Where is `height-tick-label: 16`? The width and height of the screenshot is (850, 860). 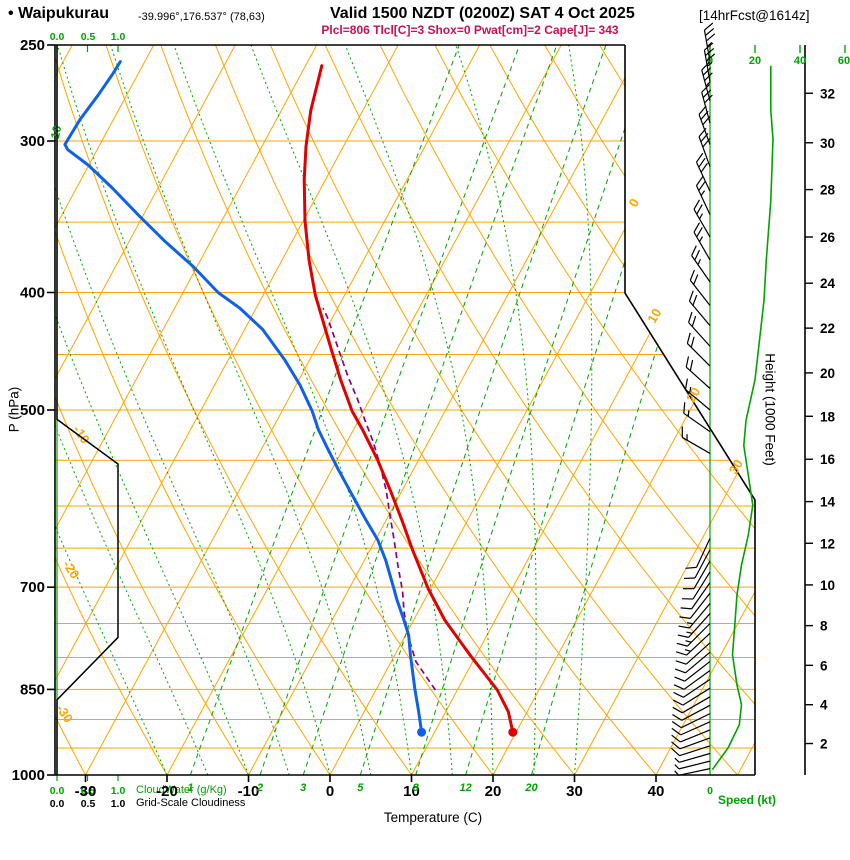 height-tick-label: 16 is located at coordinates (828, 459).